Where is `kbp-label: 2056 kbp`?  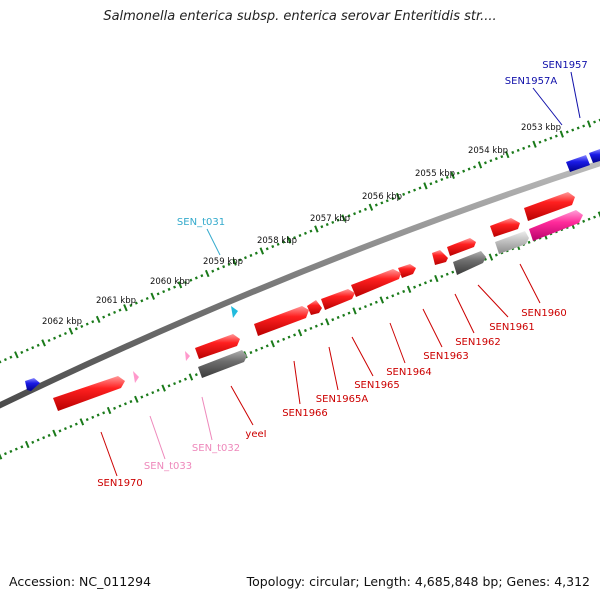 kbp-label: 2056 kbp is located at coordinates (382, 197).